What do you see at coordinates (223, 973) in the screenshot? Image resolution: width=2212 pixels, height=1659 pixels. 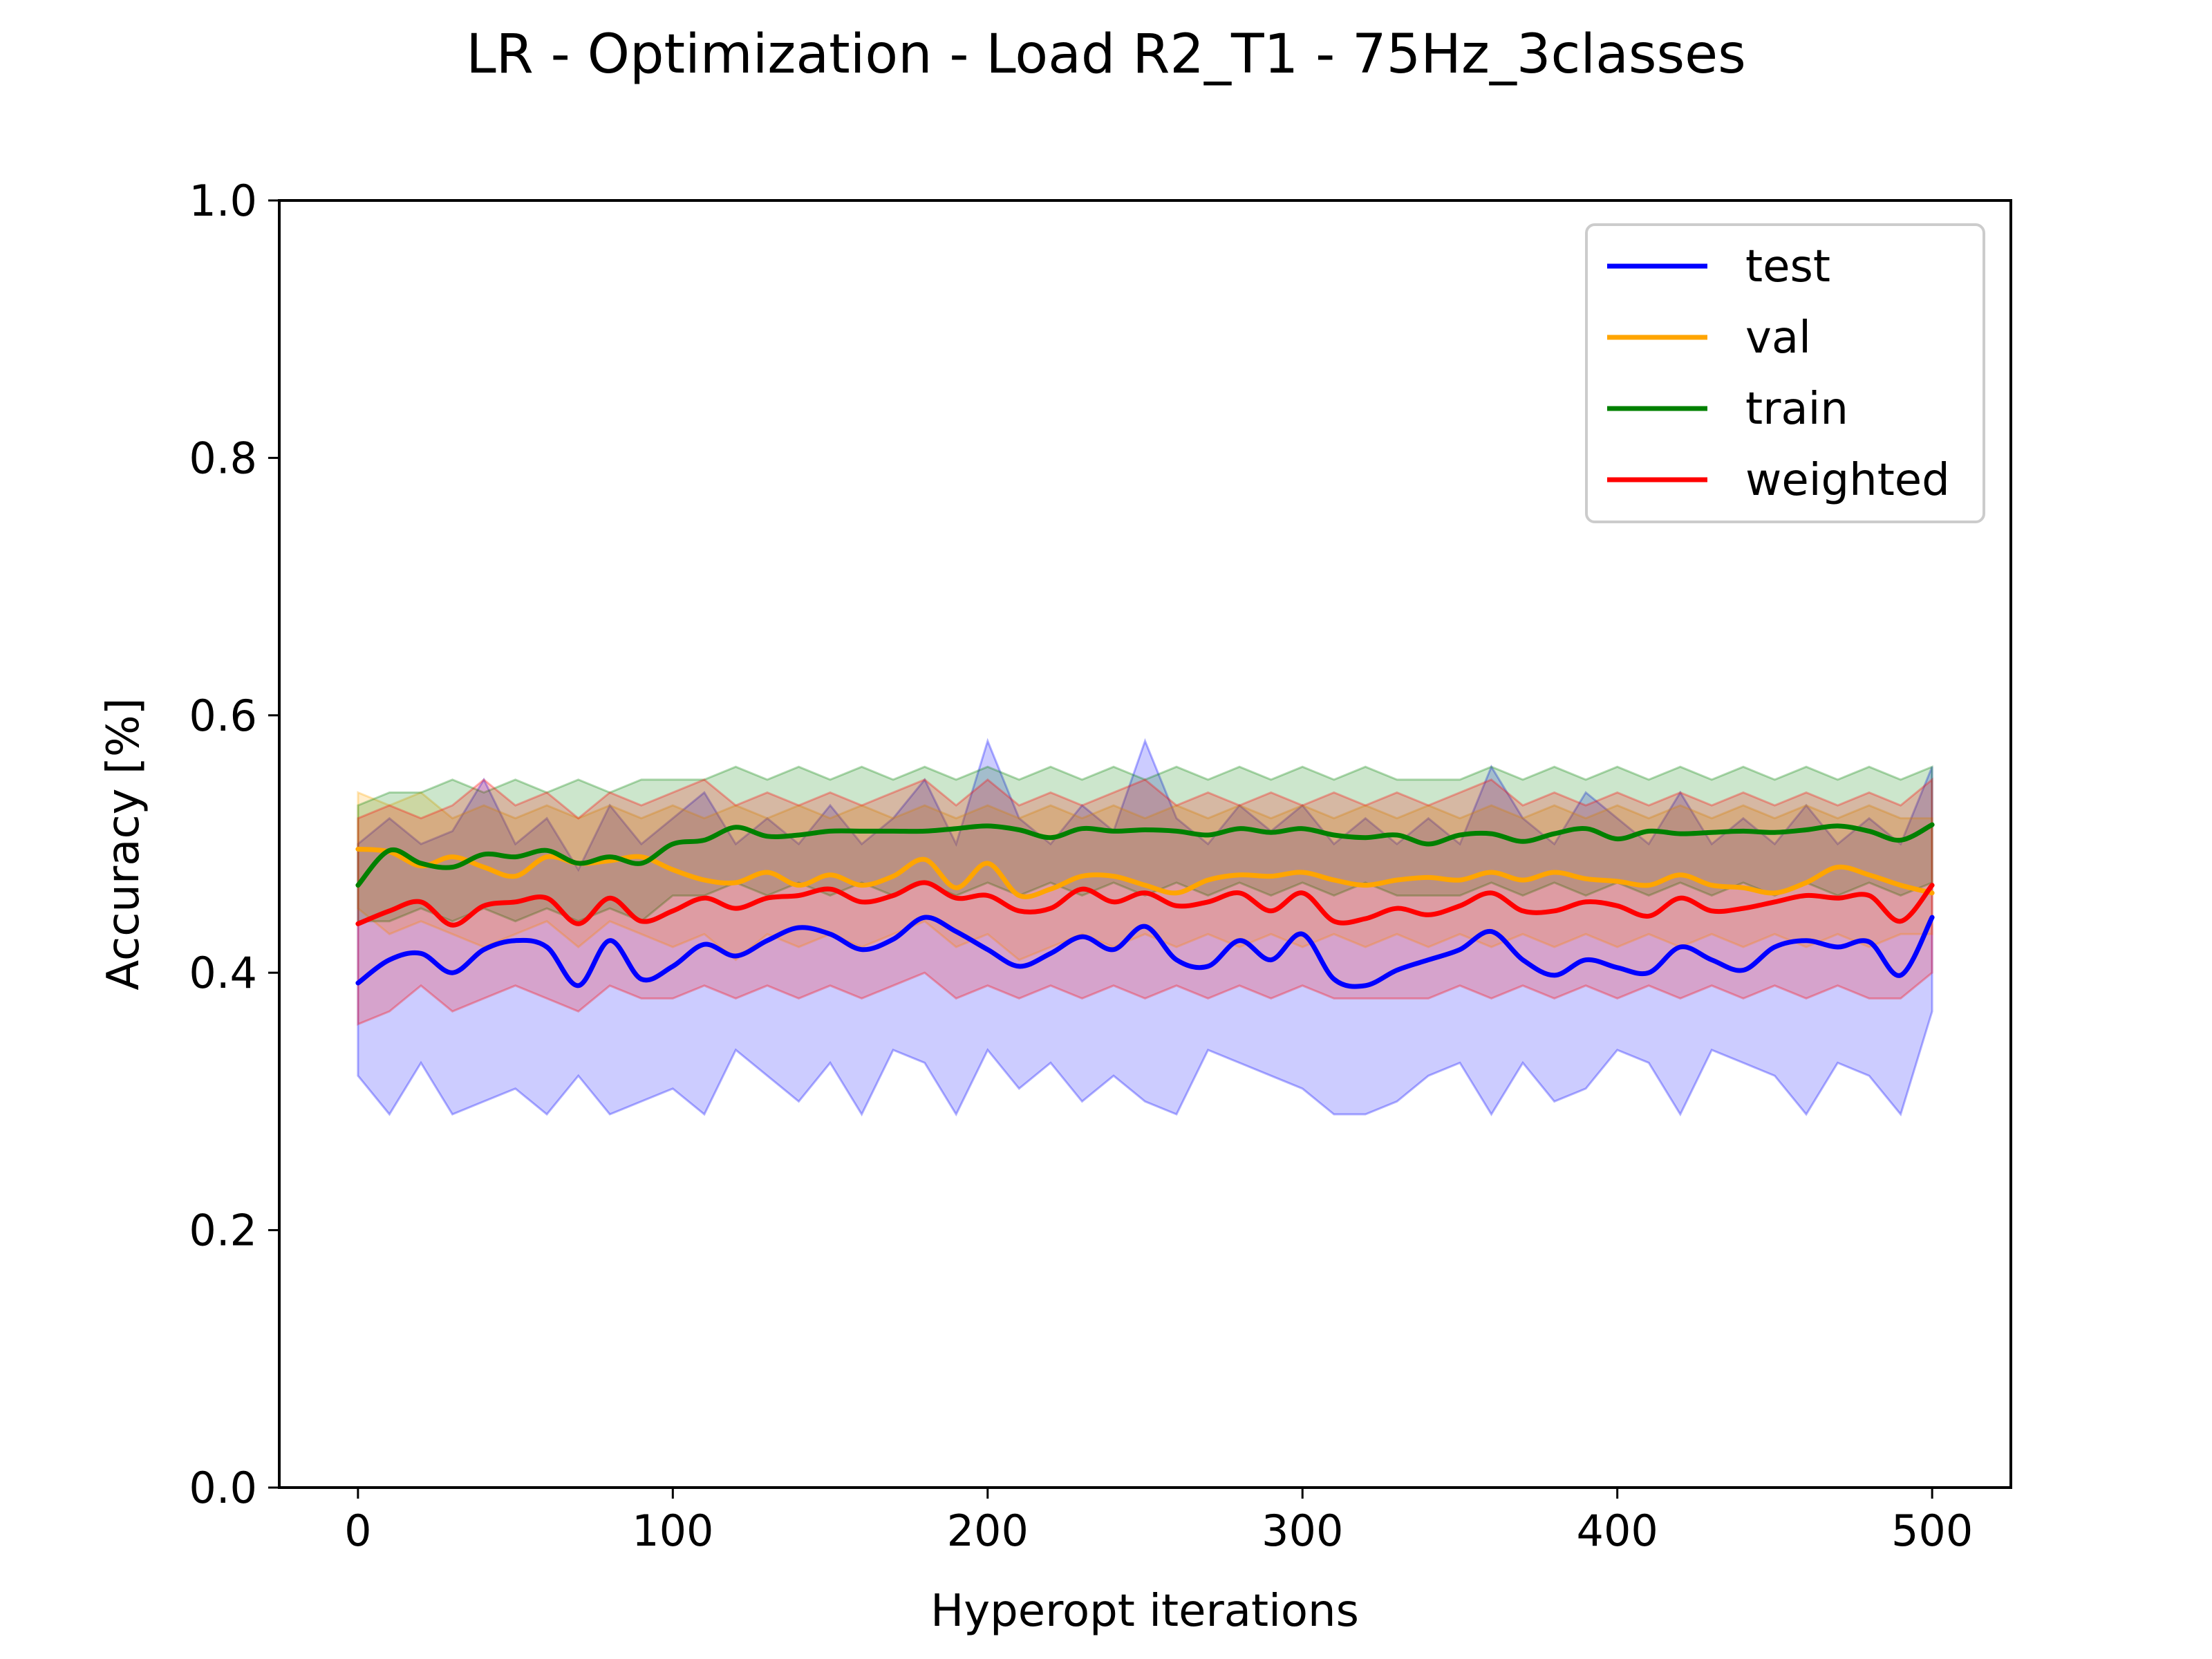 I see `y-tick-label-0-4: 0.4` at bounding box center [223, 973].